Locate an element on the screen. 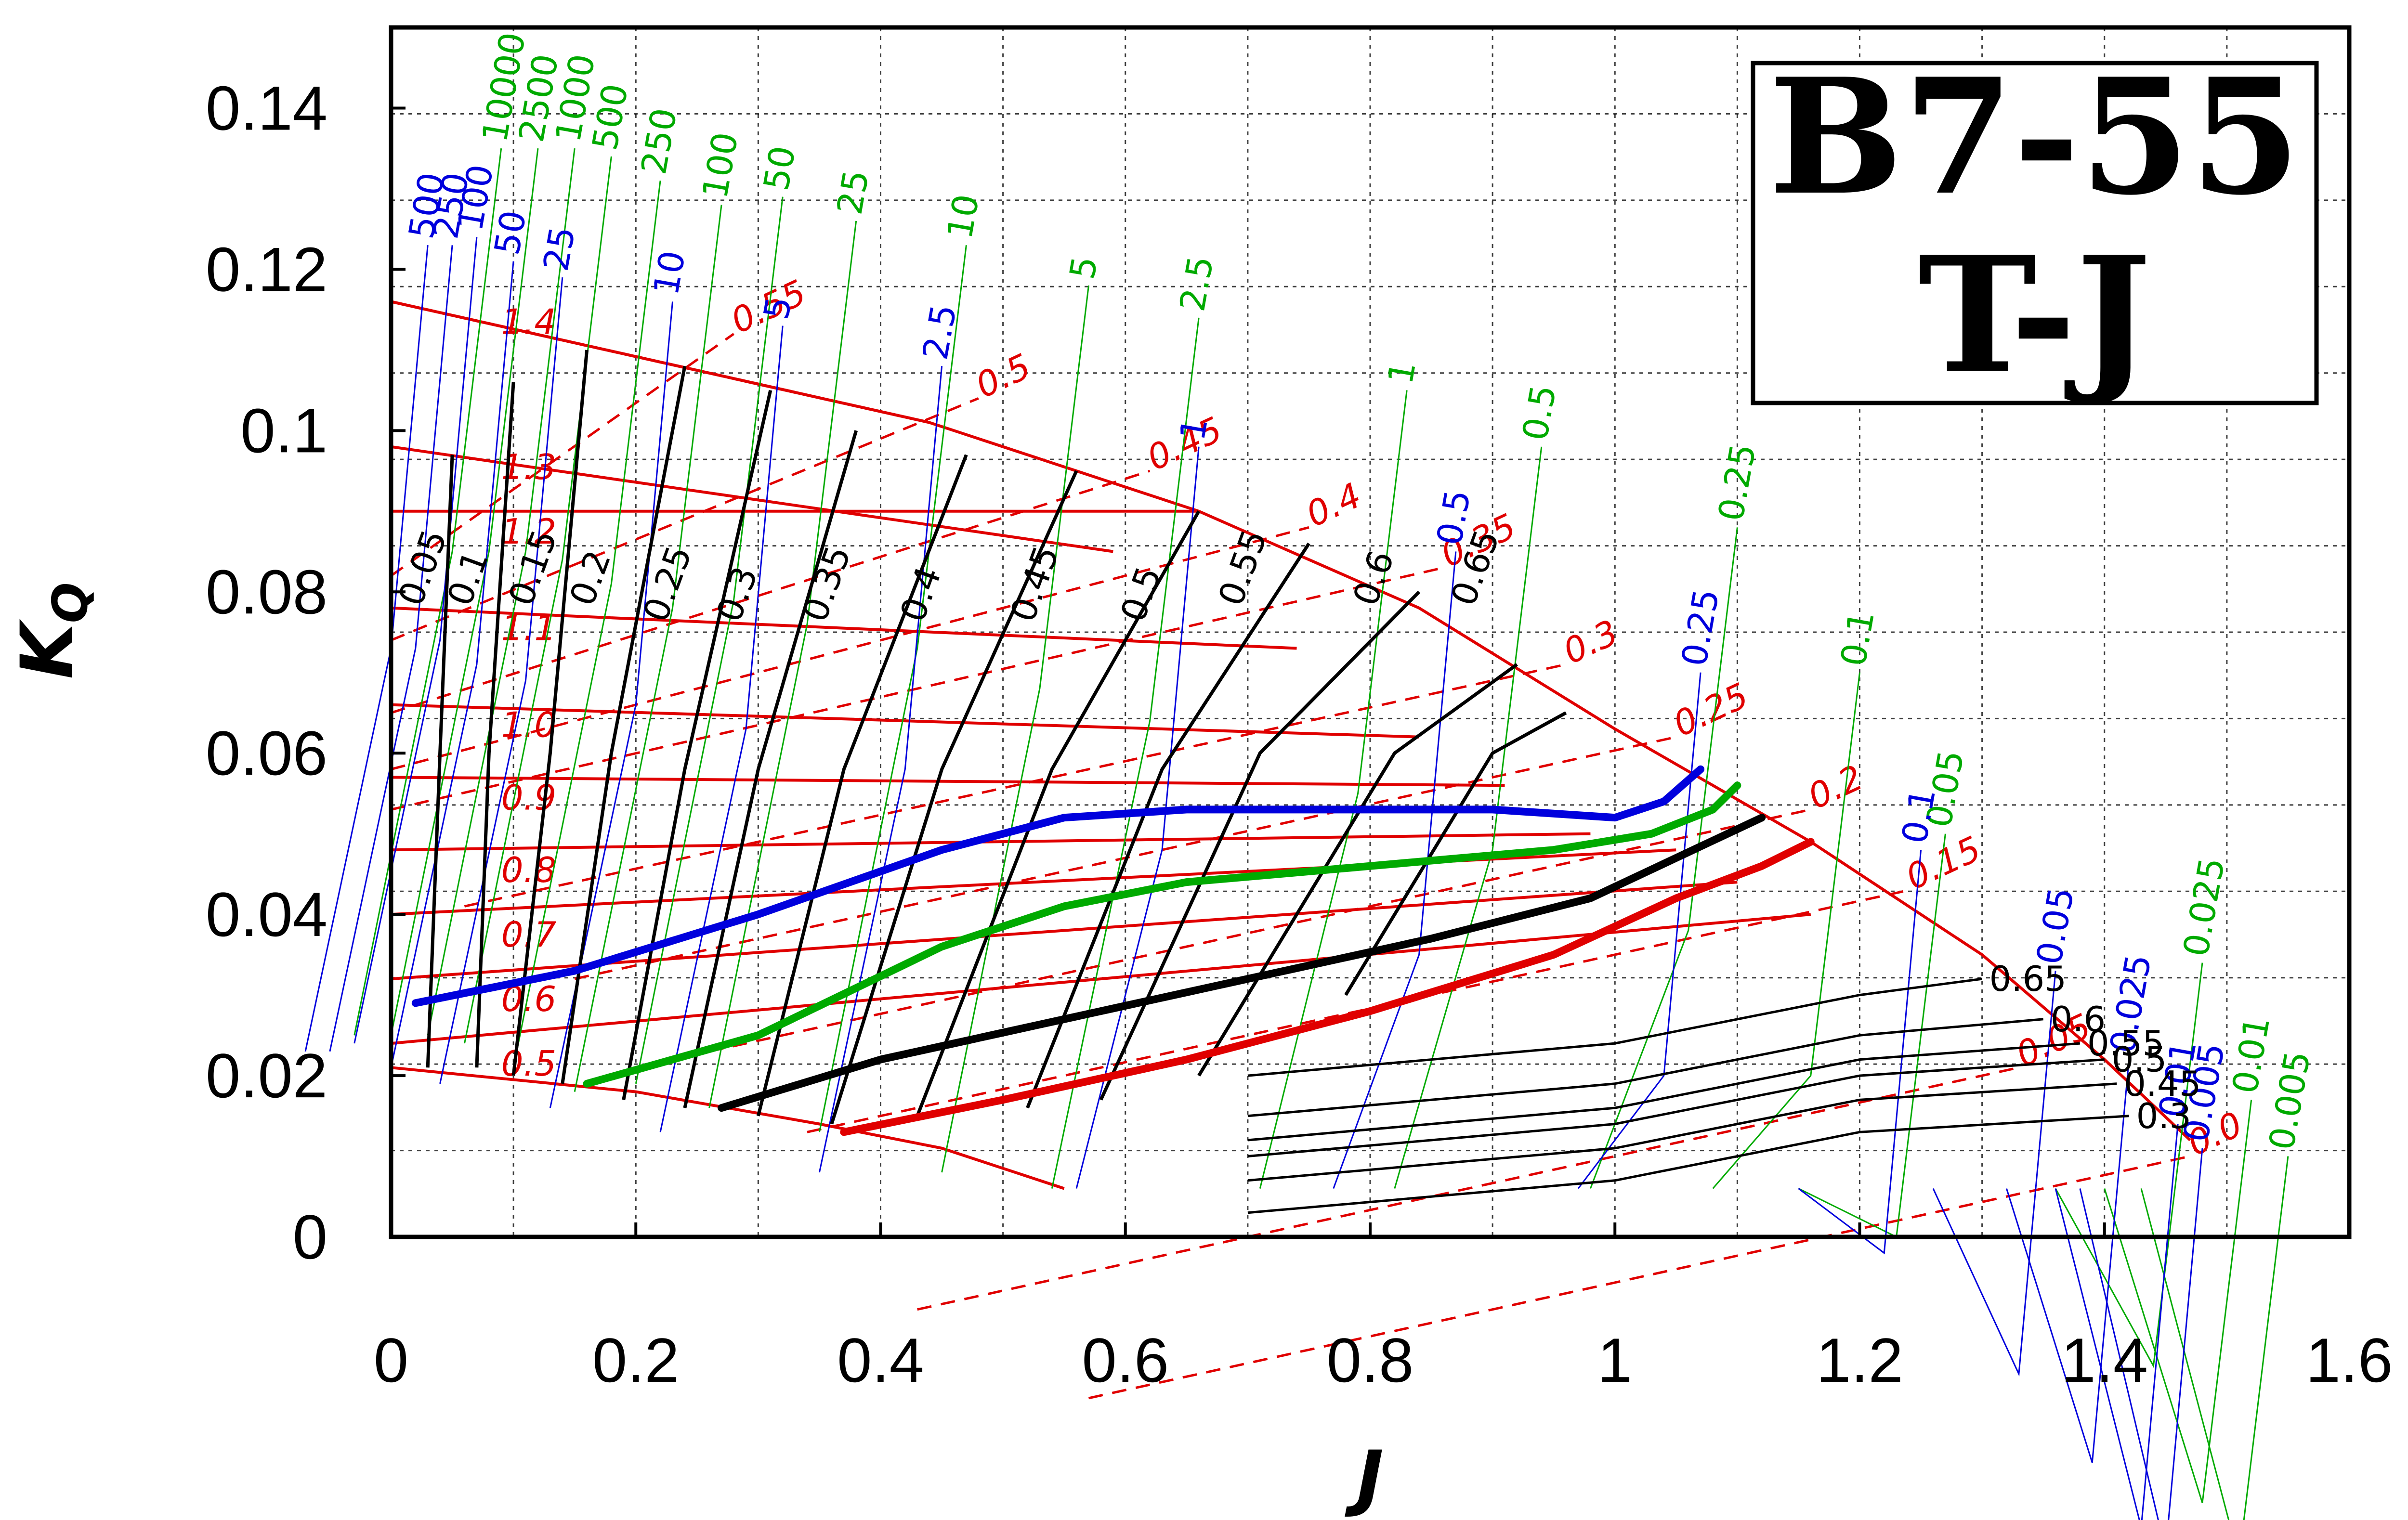 This screenshot has height=1520, width=2408. chart-title-line-1: B7-55 is located at coordinates (2035, 136).